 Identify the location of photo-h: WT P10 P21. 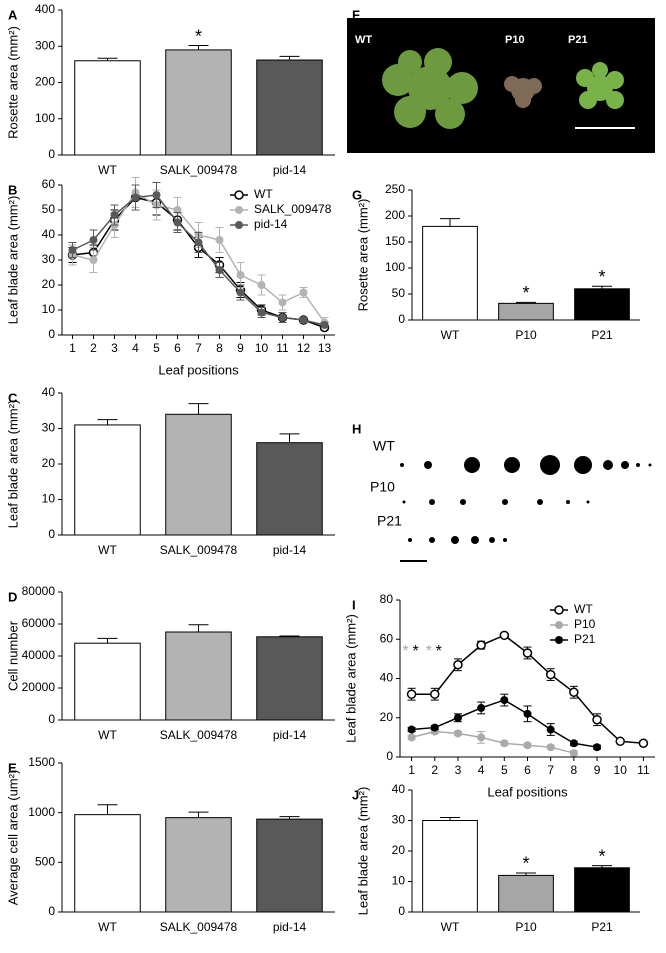
(511, 500).